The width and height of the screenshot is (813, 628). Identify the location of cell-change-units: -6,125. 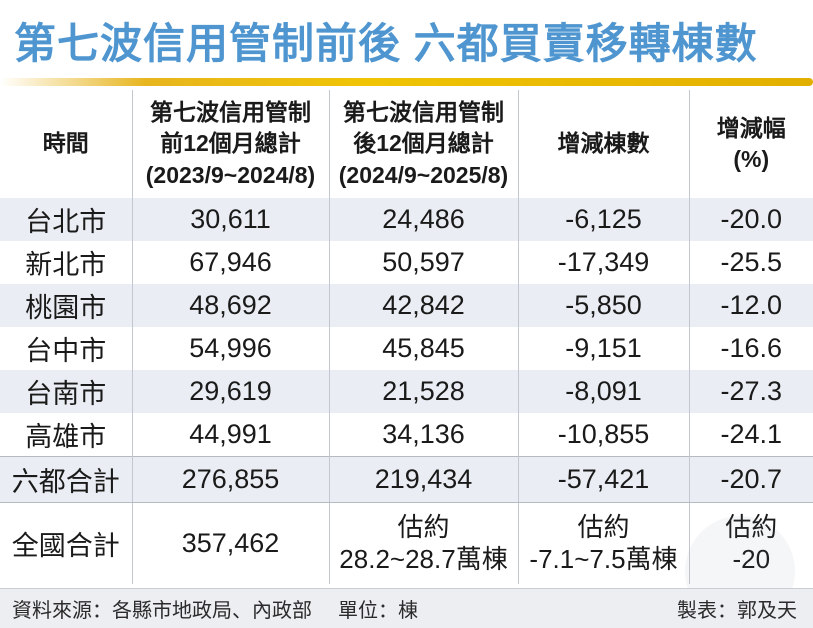
(604, 219).